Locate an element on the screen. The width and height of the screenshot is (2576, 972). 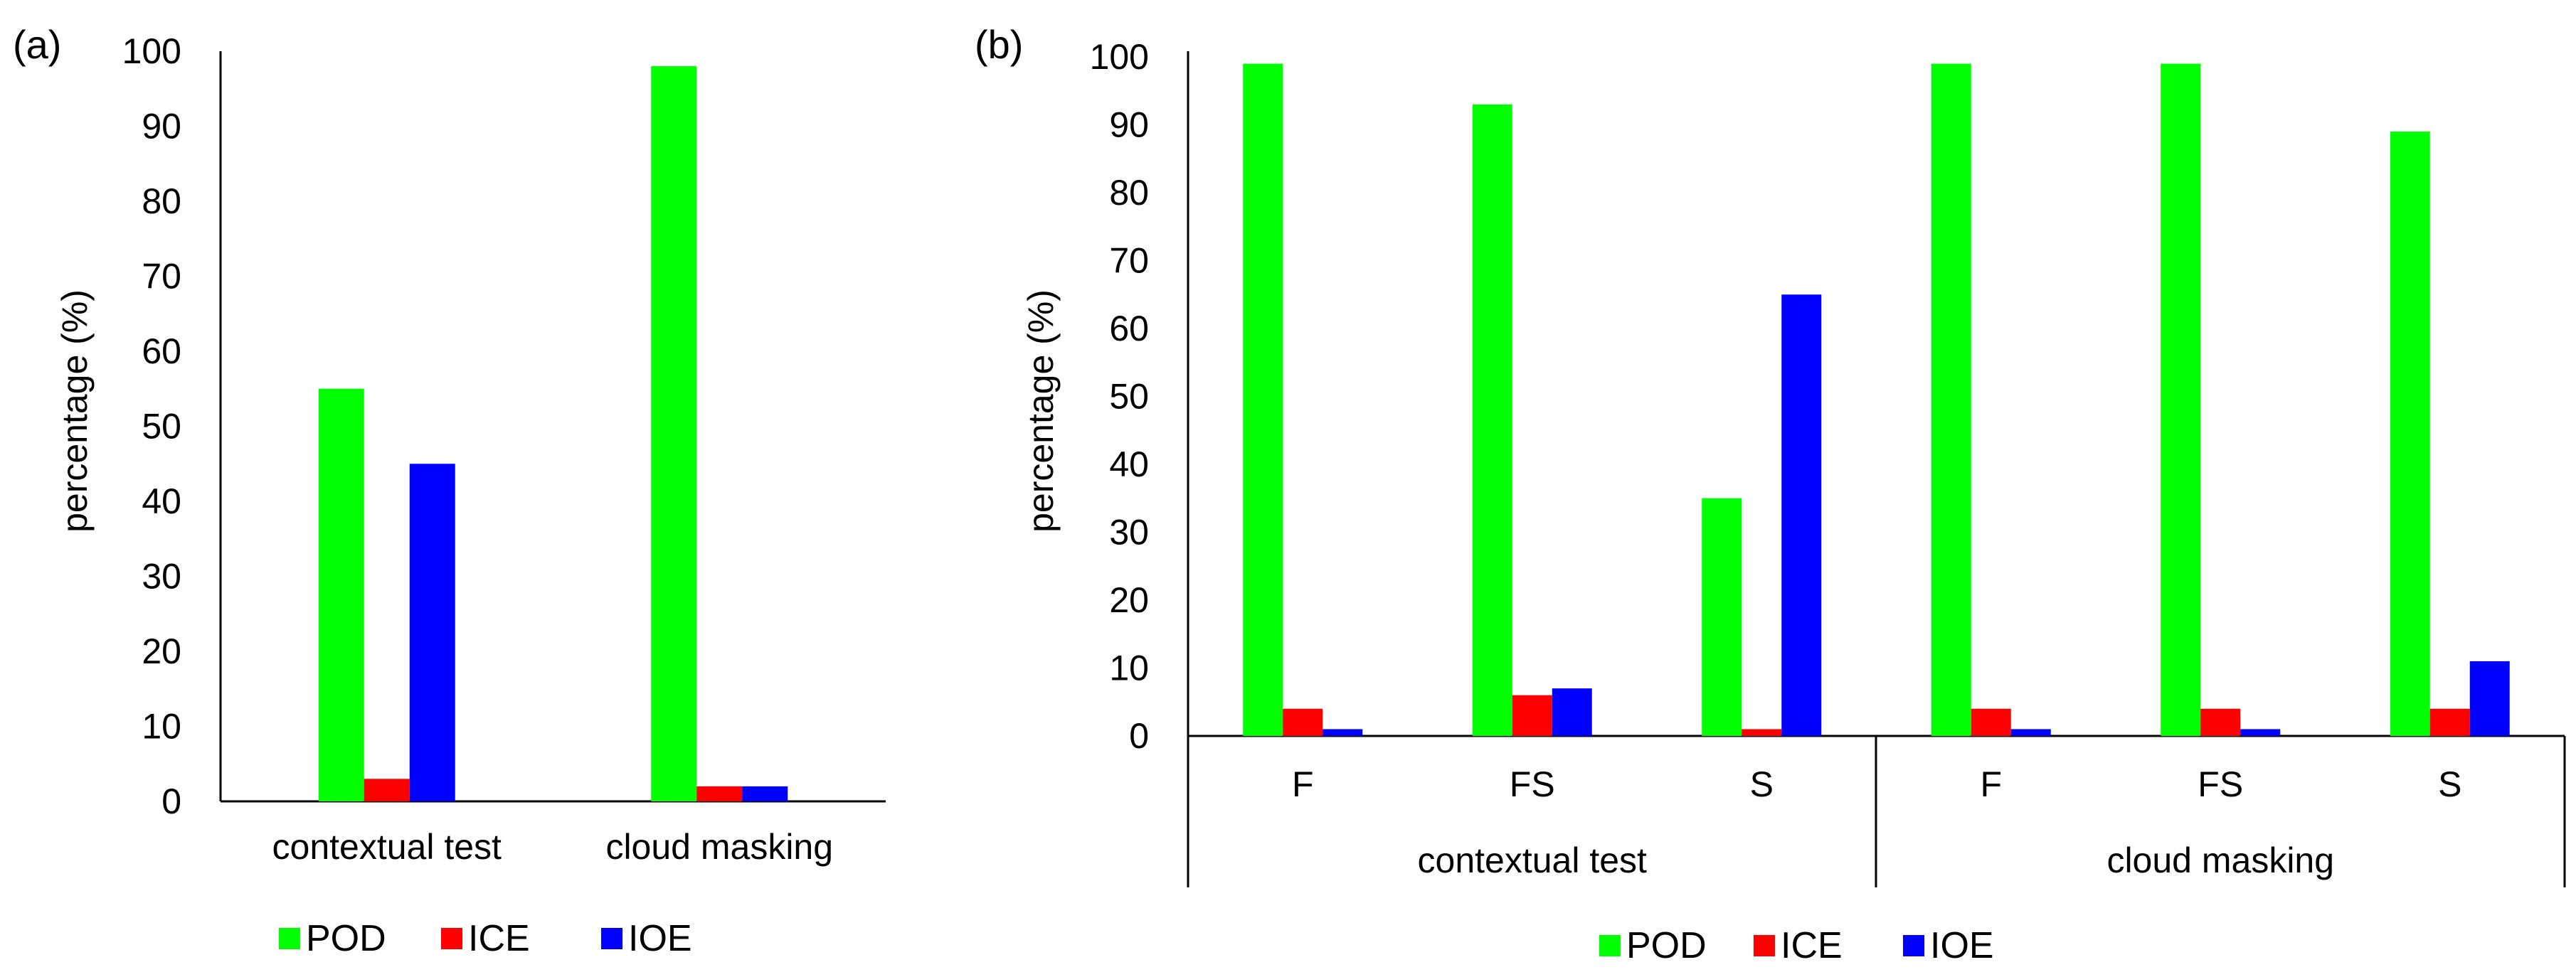
bar-ice-contextual-test-f is located at coordinates (1303, 722).